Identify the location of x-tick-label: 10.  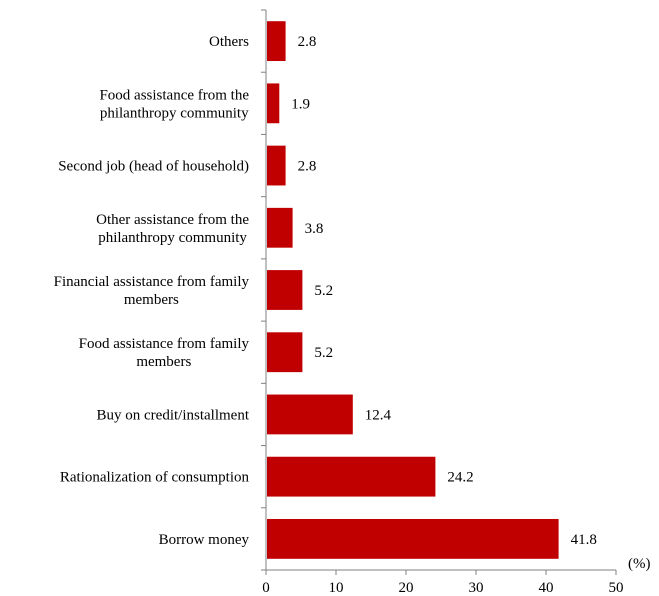
(336, 588).